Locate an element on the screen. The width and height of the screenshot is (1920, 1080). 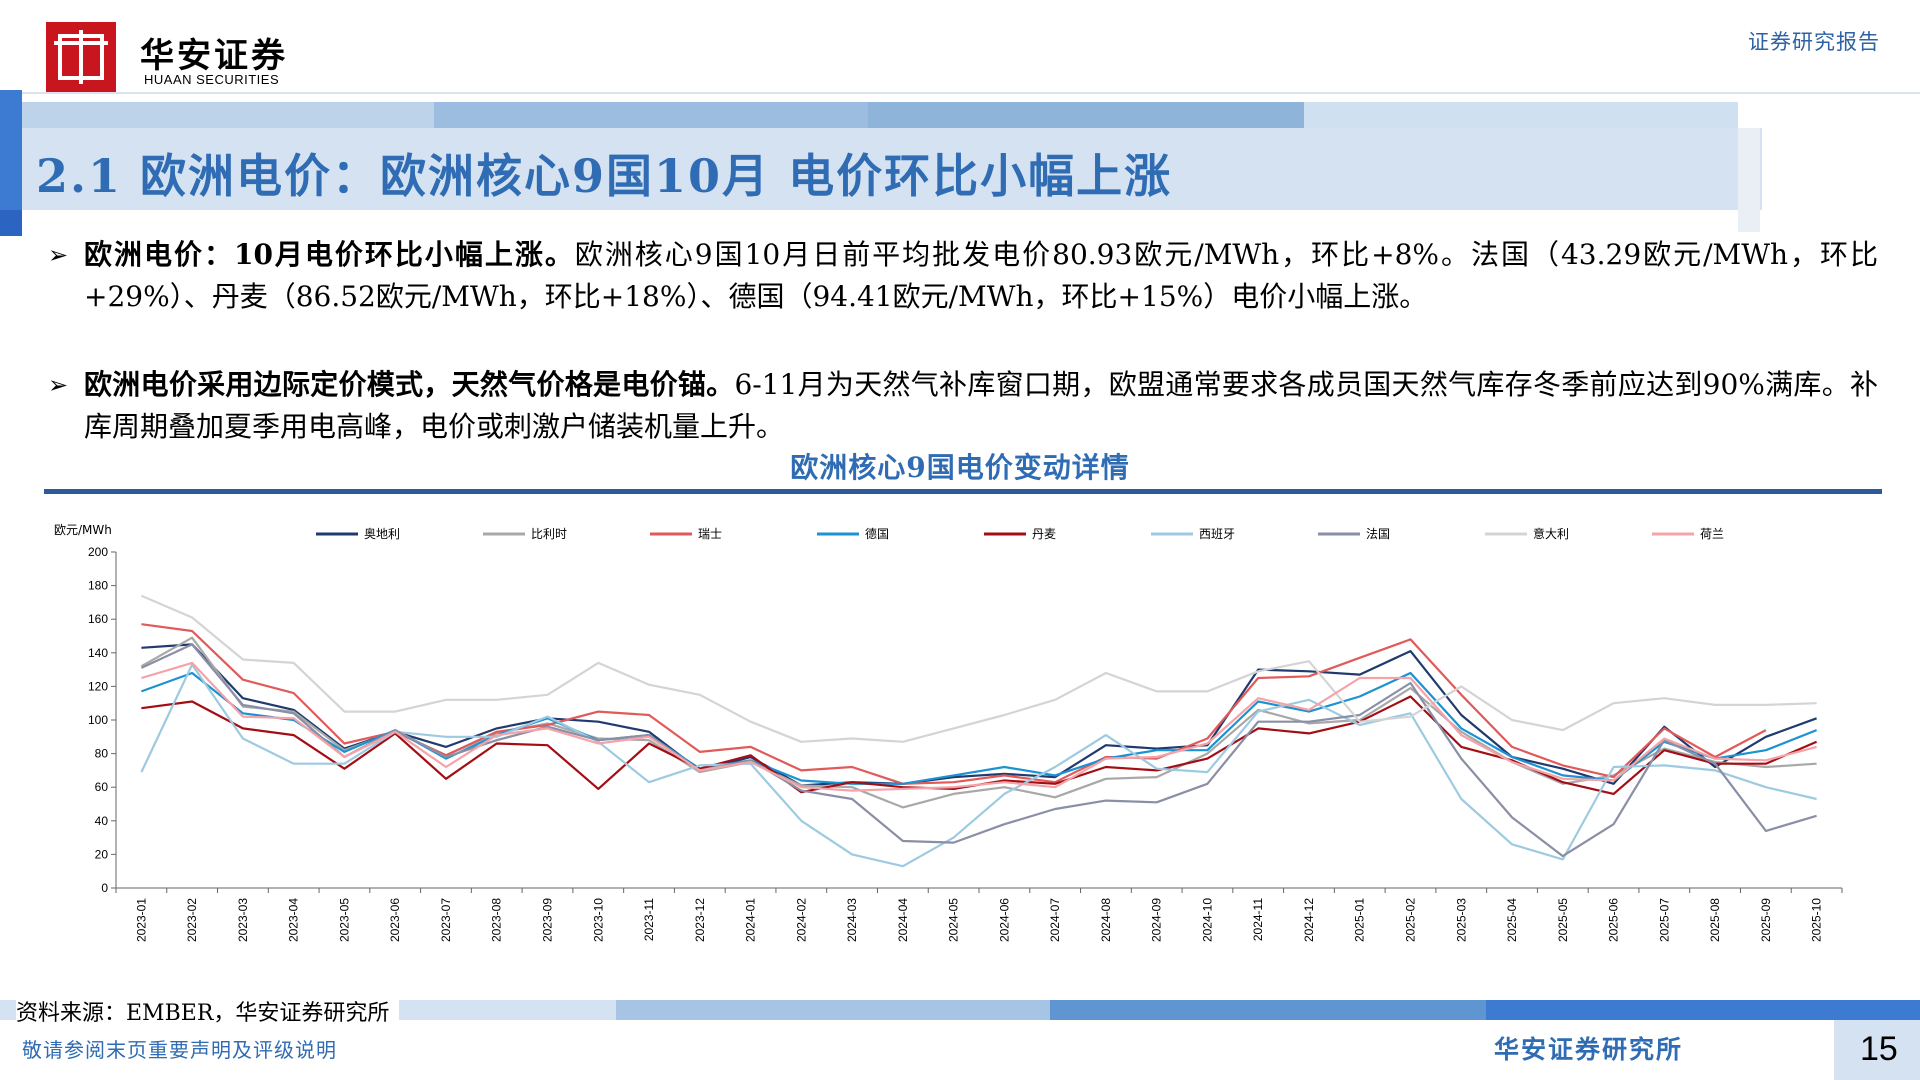
page-number: 15 is located at coordinates (1879, 1049).